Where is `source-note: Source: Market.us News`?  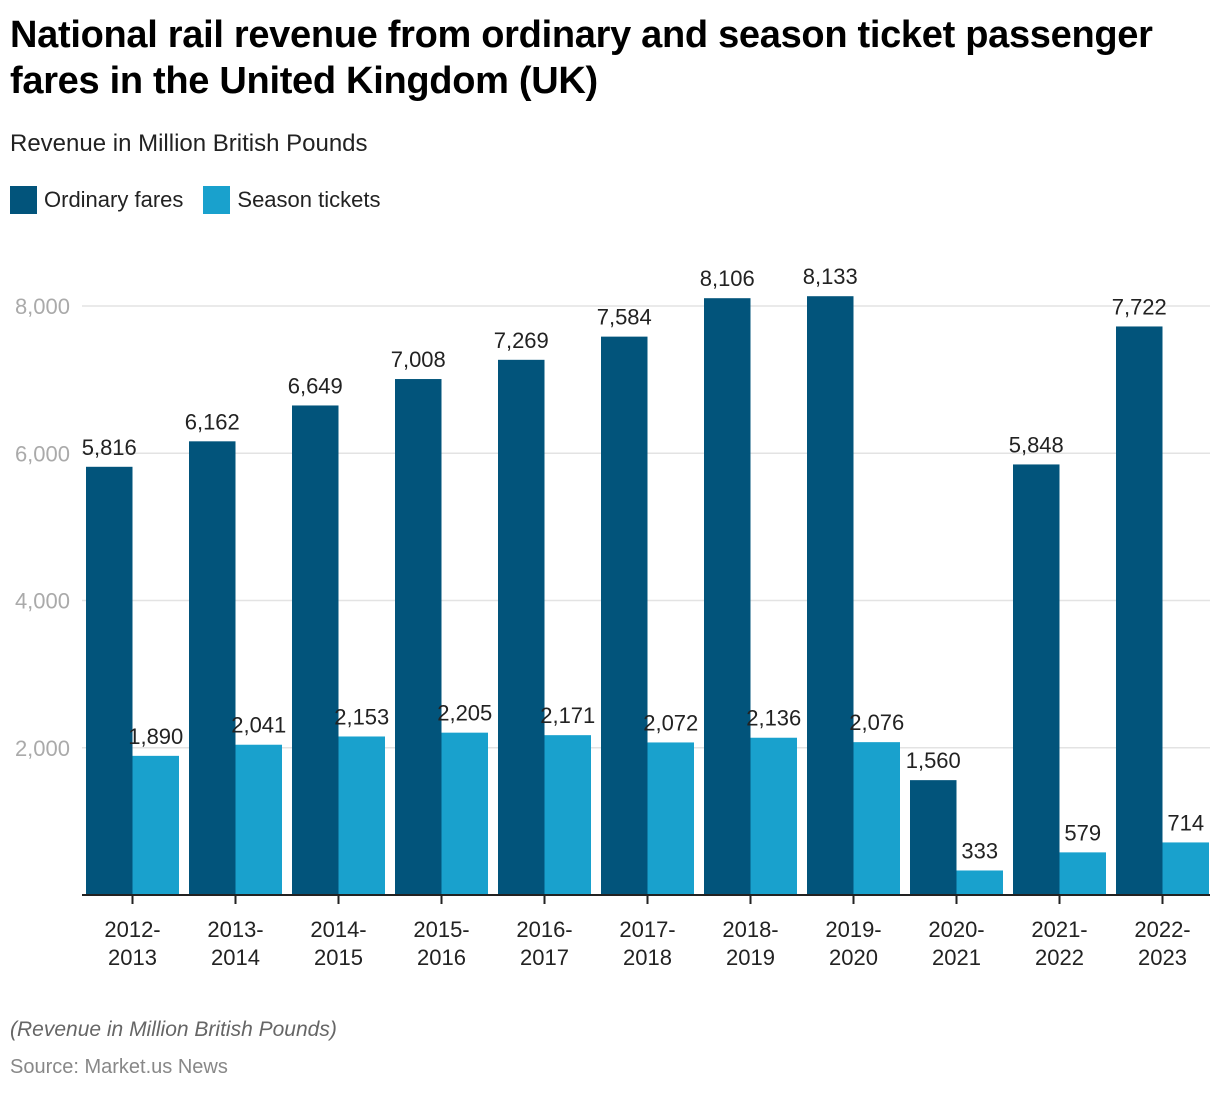
source-note: Source: Market.us News is located at coordinates (119, 1067).